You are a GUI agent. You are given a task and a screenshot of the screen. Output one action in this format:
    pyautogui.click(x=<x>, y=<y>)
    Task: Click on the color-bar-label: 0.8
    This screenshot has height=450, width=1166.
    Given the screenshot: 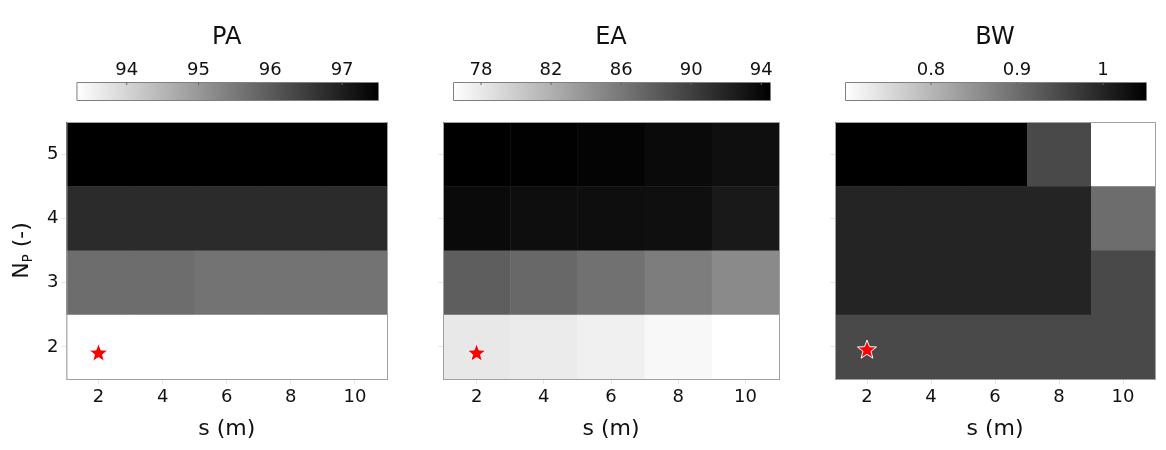 What is the action you would take?
    pyautogui.click(x=931, y=68)
    